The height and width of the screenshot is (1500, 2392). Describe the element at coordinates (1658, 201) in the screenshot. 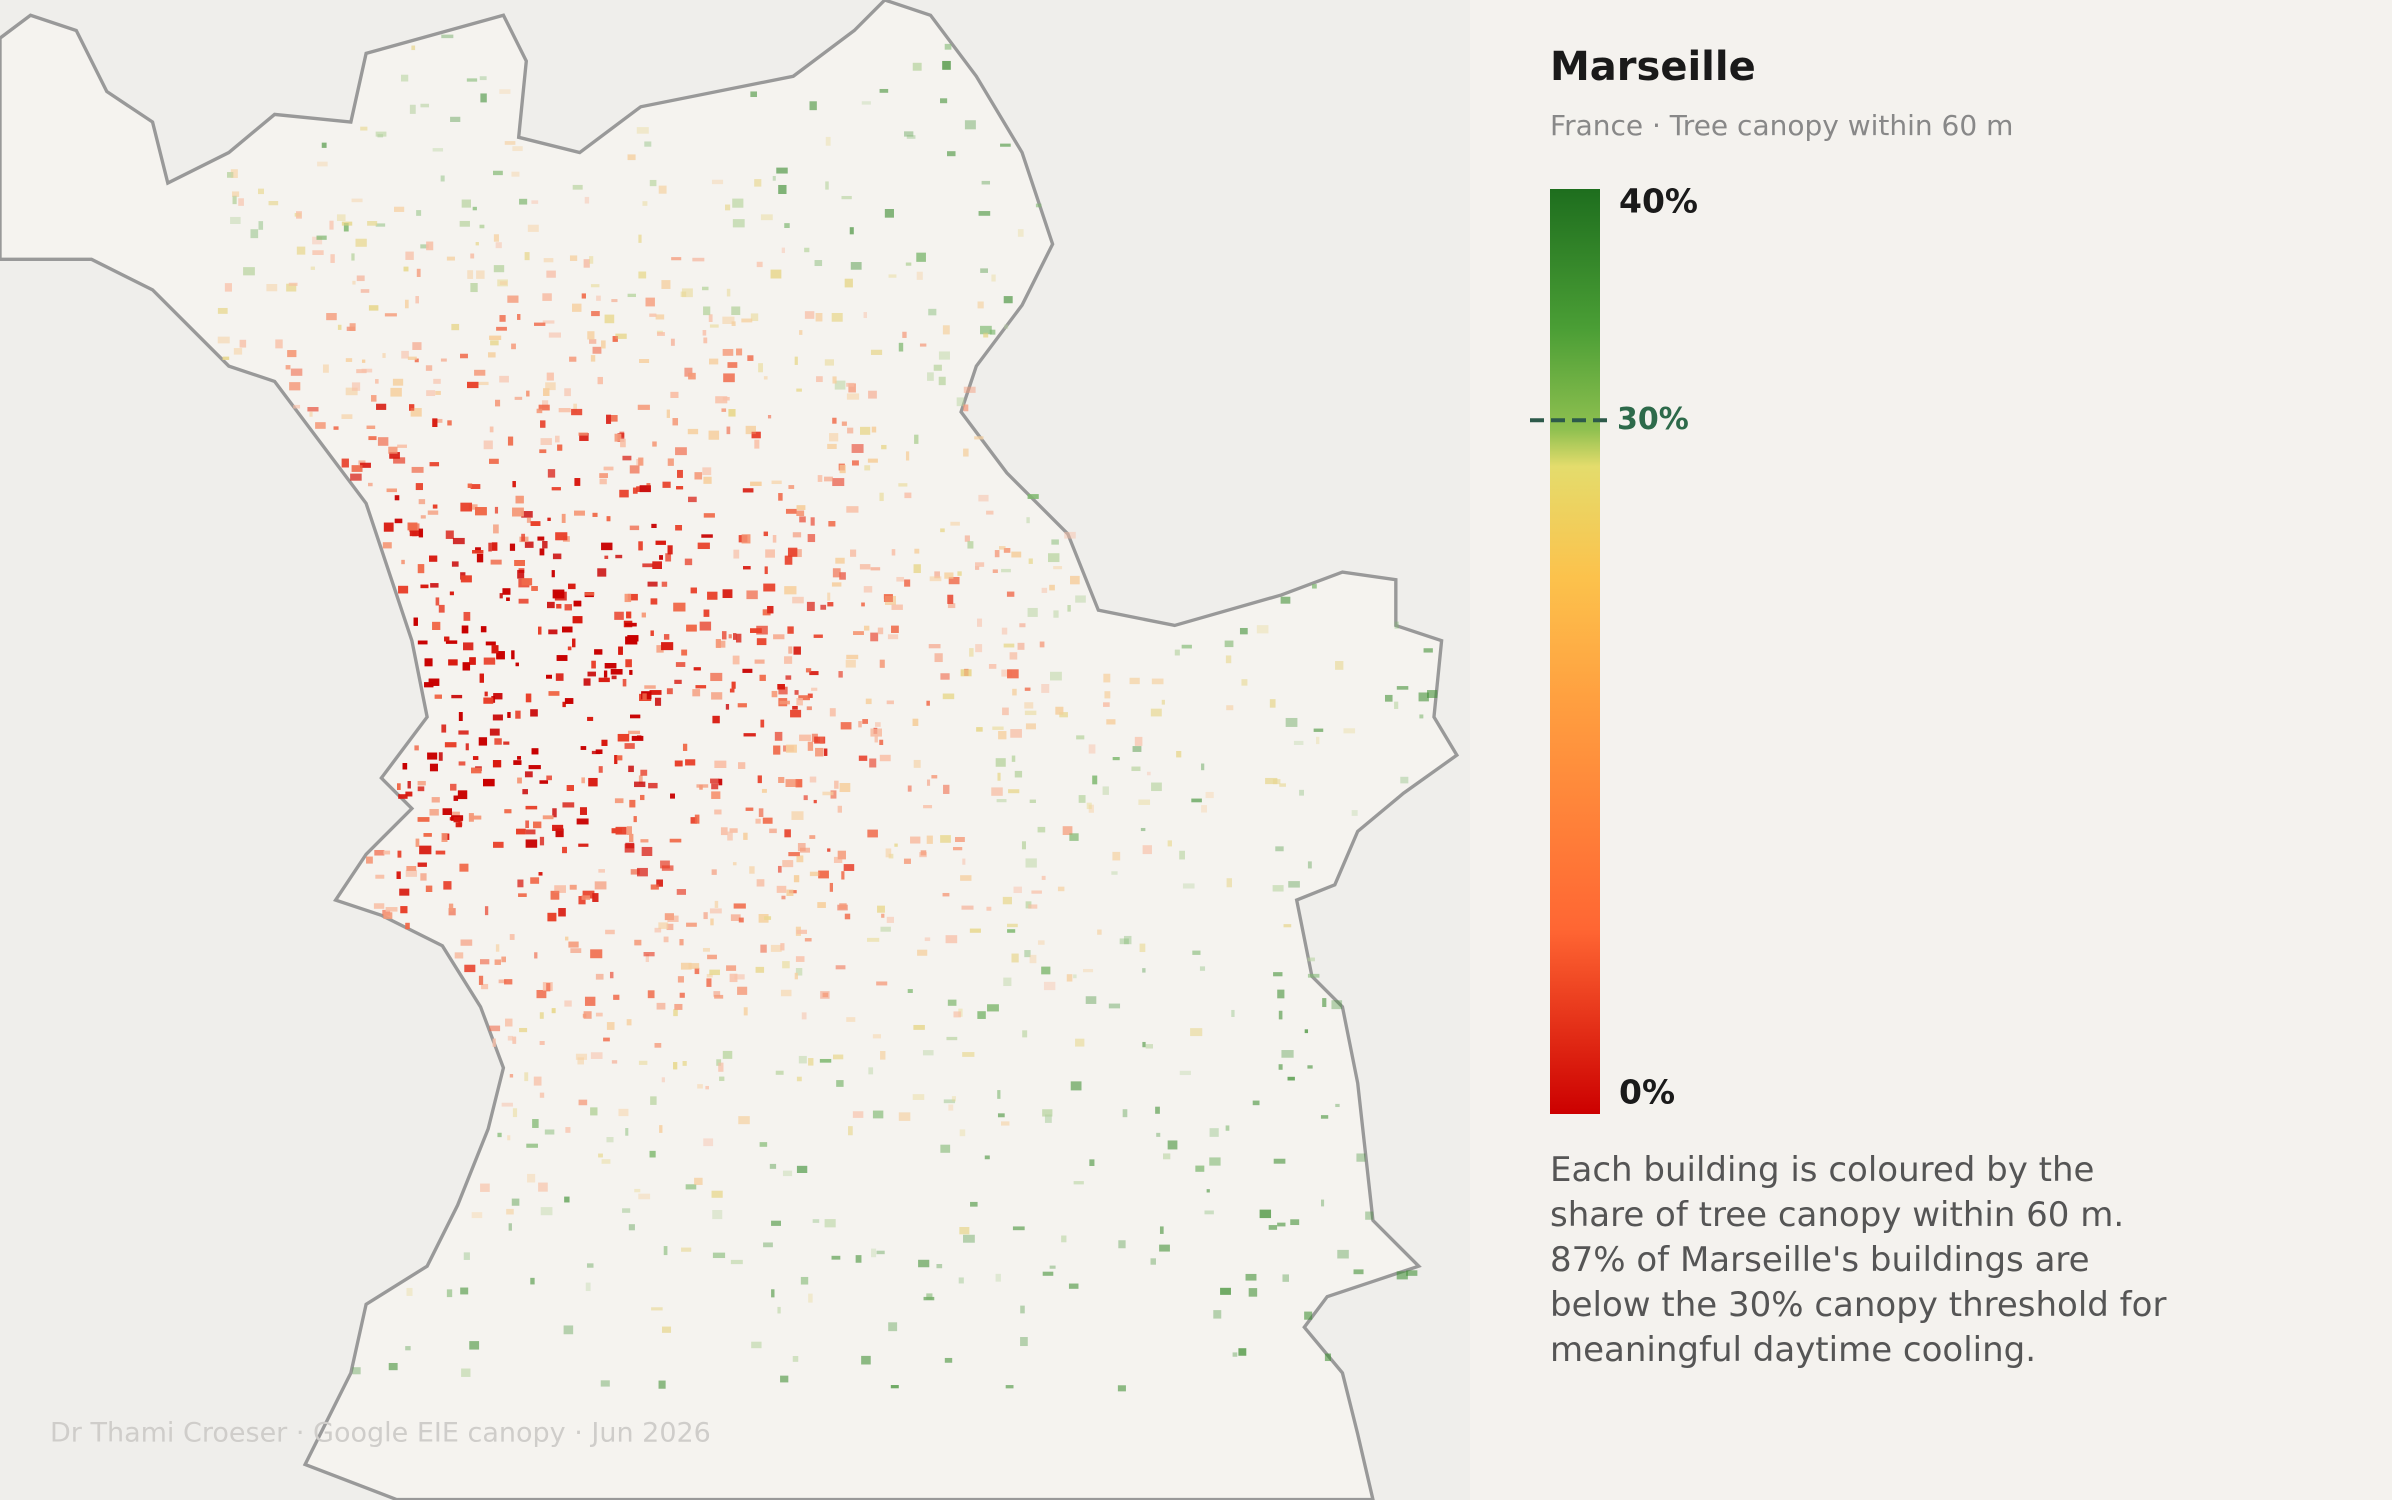

I see `legend-tick-label: 40%` at that location.